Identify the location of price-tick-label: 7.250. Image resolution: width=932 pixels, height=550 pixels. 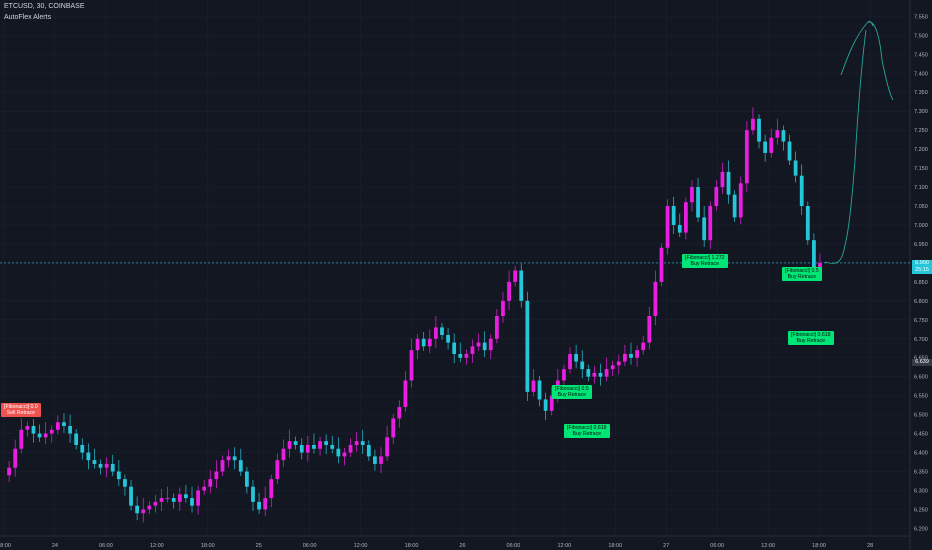
(921, 131).